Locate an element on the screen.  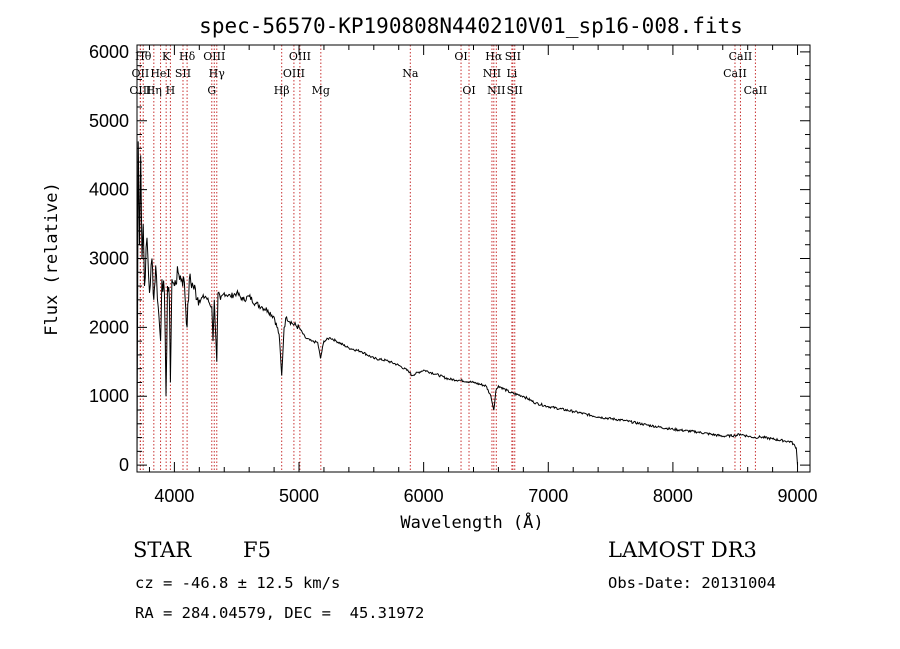
object-class: STAR is located at coordinates (162, 550).